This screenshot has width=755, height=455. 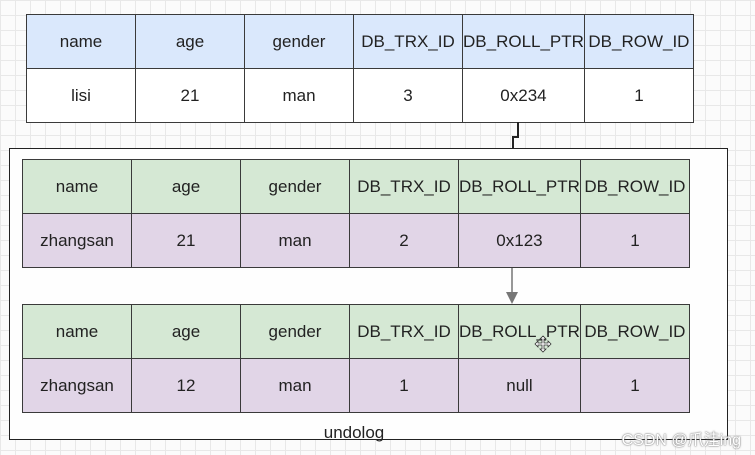 What do you see at coordinates (186, 385) in the screenshot?
I see `cell-age: 12` at bounding box center [186, 385].